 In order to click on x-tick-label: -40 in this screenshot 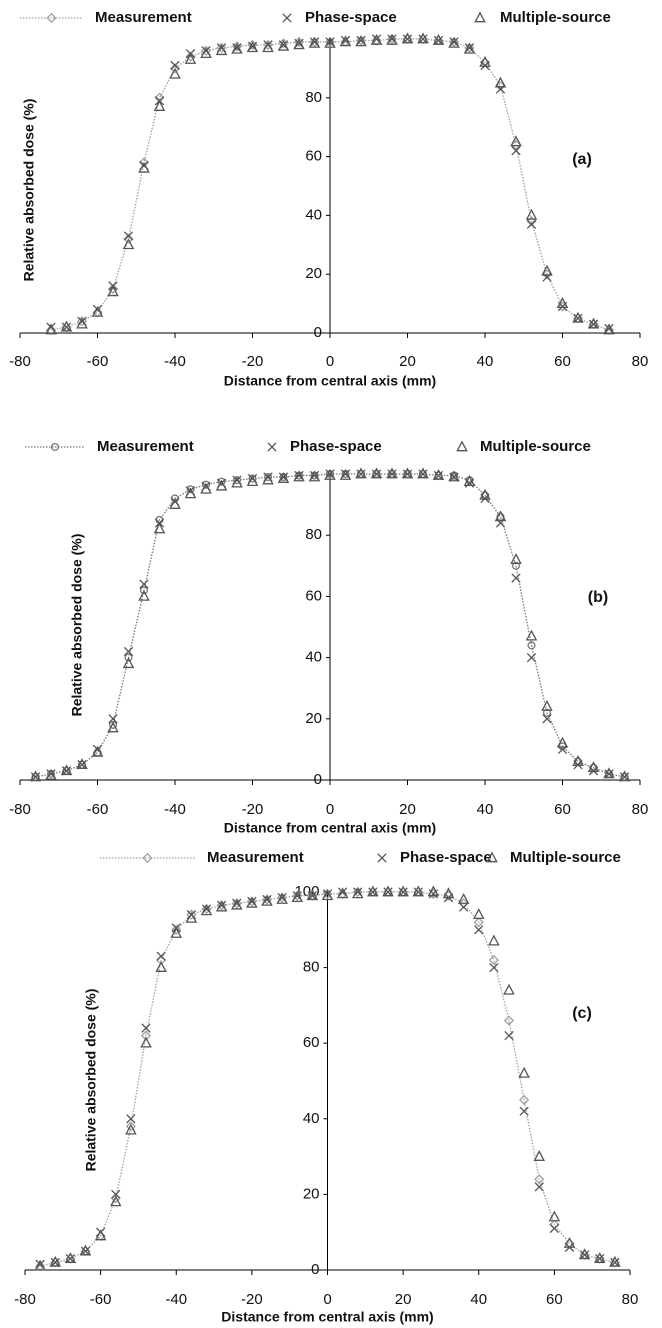, I will do `click(175, 361)`.